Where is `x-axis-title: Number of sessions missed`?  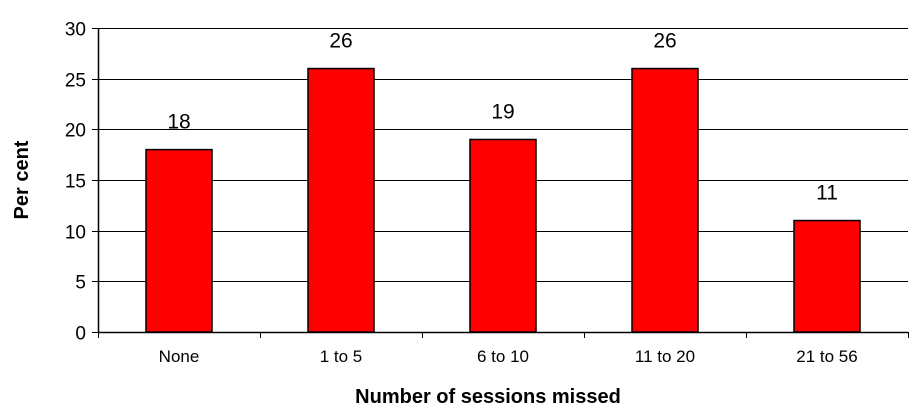 x-axis-title: Number of sessions missed is located at coordinates (488, 397).